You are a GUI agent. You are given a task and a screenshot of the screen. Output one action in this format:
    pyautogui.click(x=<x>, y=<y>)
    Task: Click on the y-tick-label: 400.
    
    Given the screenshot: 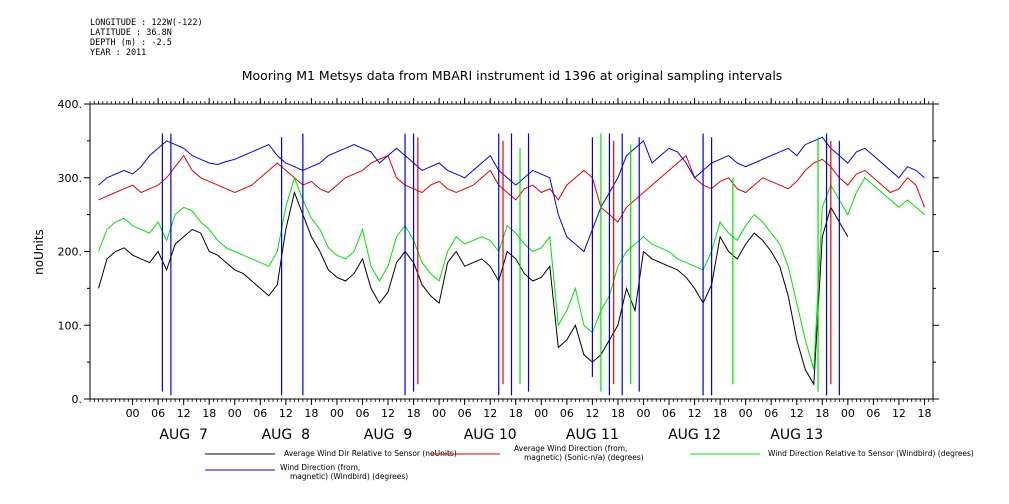 What is the action you would take?
    pyautogui.click(x=70, y=104)
    